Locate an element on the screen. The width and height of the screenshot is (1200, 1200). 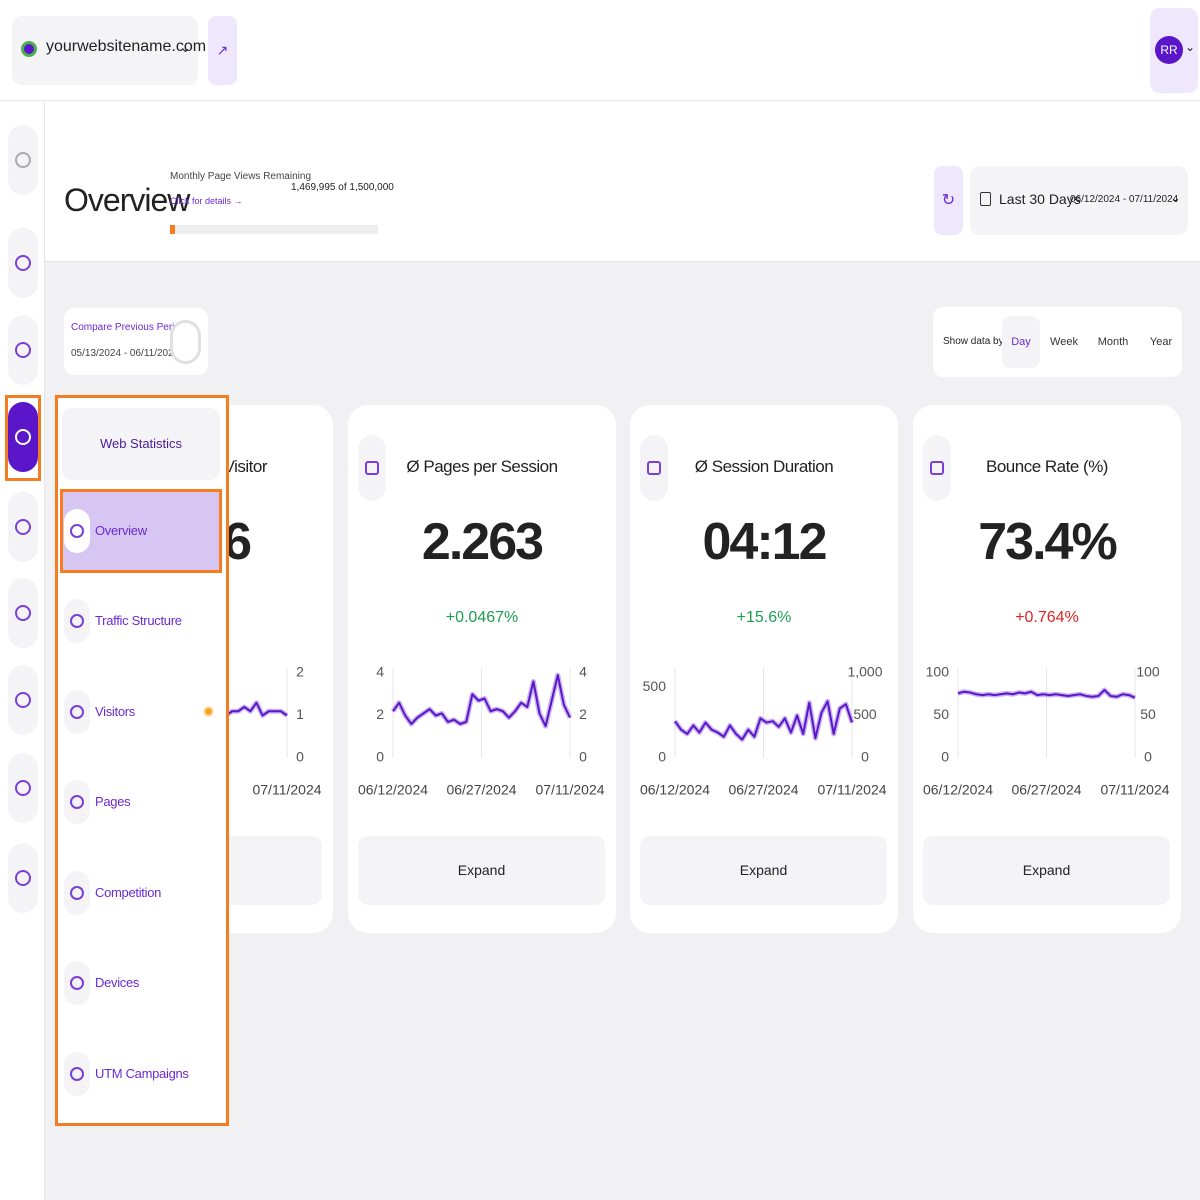
top-bar is located at coordinates (600, 50).